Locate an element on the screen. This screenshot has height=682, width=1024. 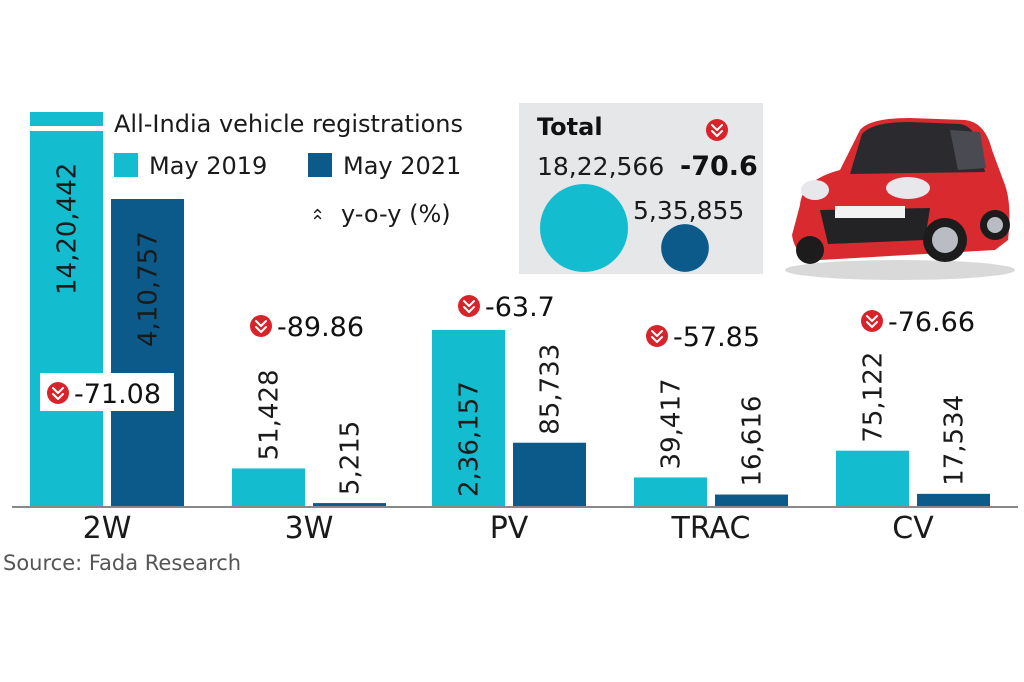
bar-2w-may-2021 is located at coordinates (147, 353).